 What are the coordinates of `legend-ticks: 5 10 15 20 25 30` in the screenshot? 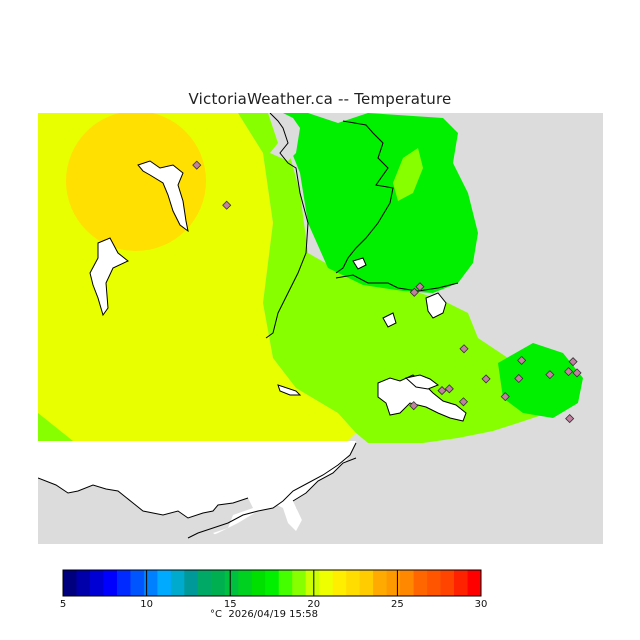 It's located at (274, 589).